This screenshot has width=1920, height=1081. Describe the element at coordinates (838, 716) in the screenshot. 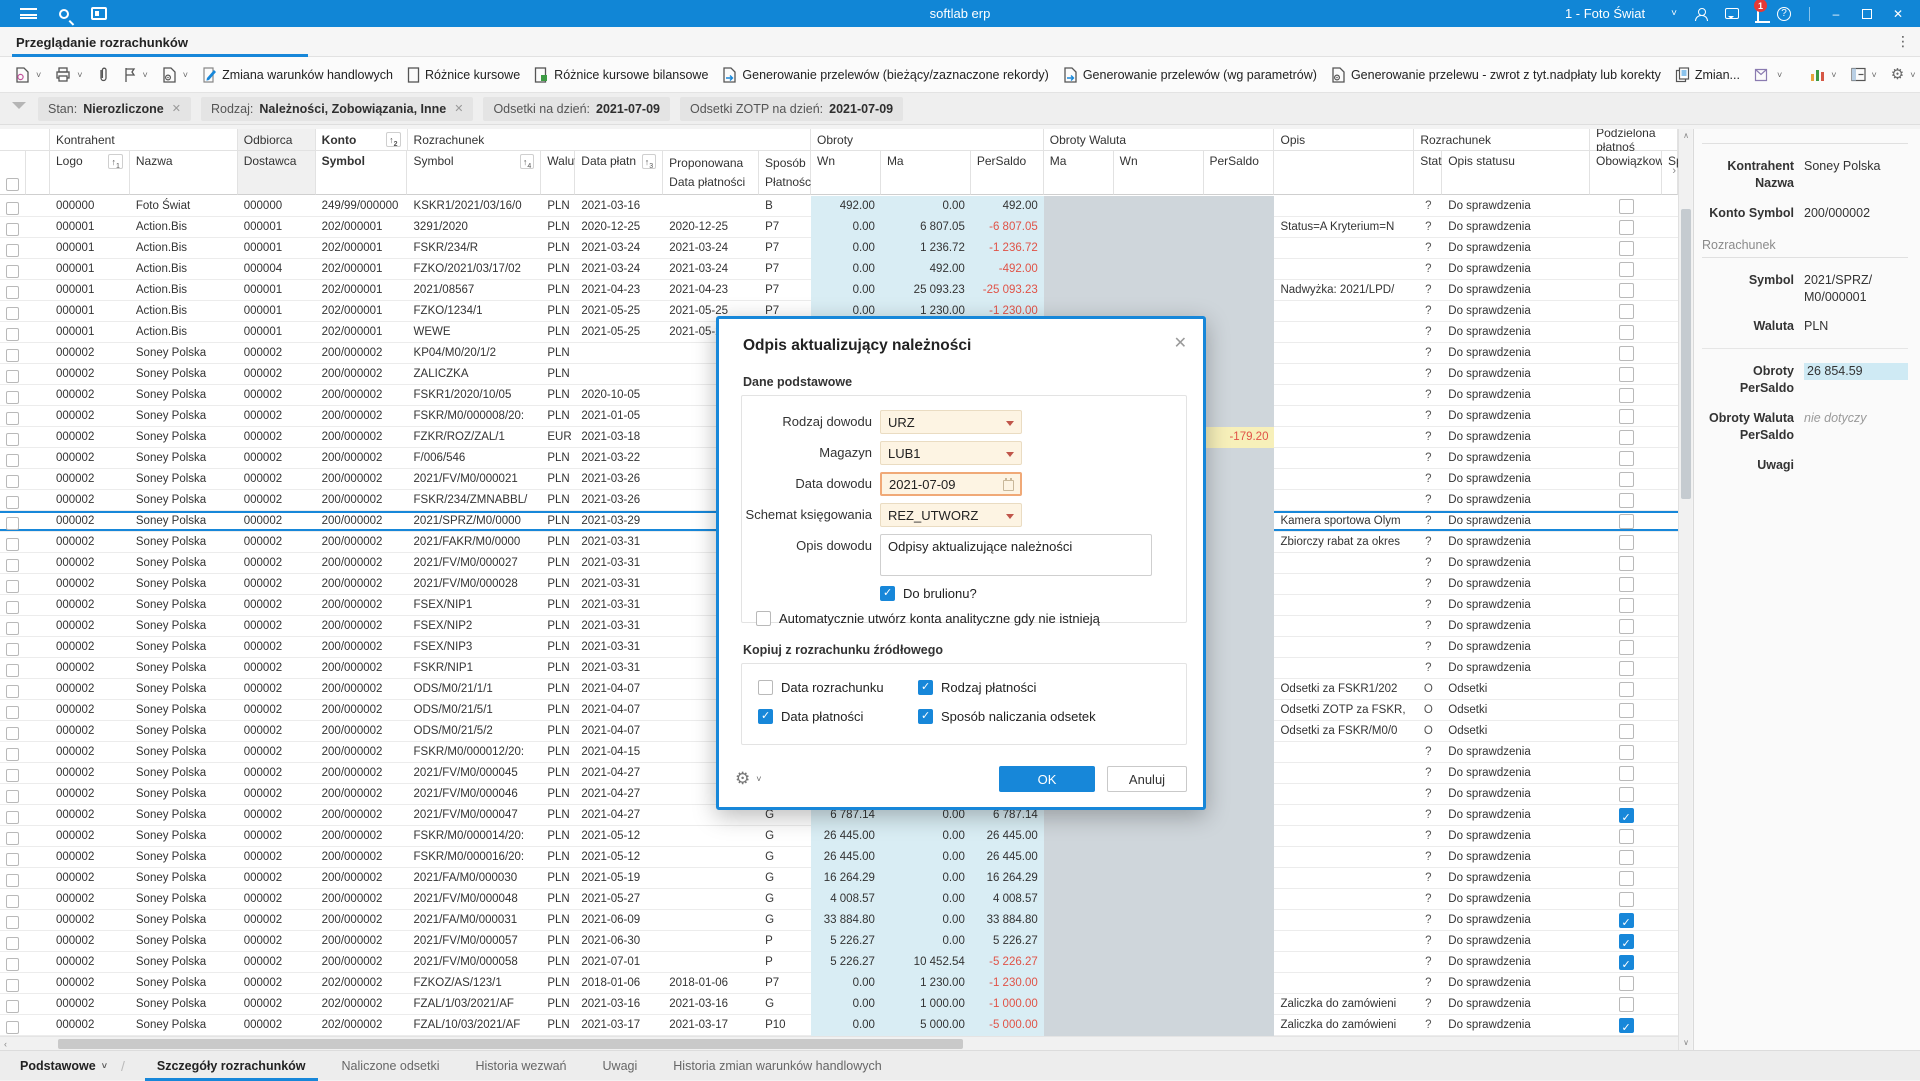

I see `checkbox-data-płatności: Data płatności` at that location.